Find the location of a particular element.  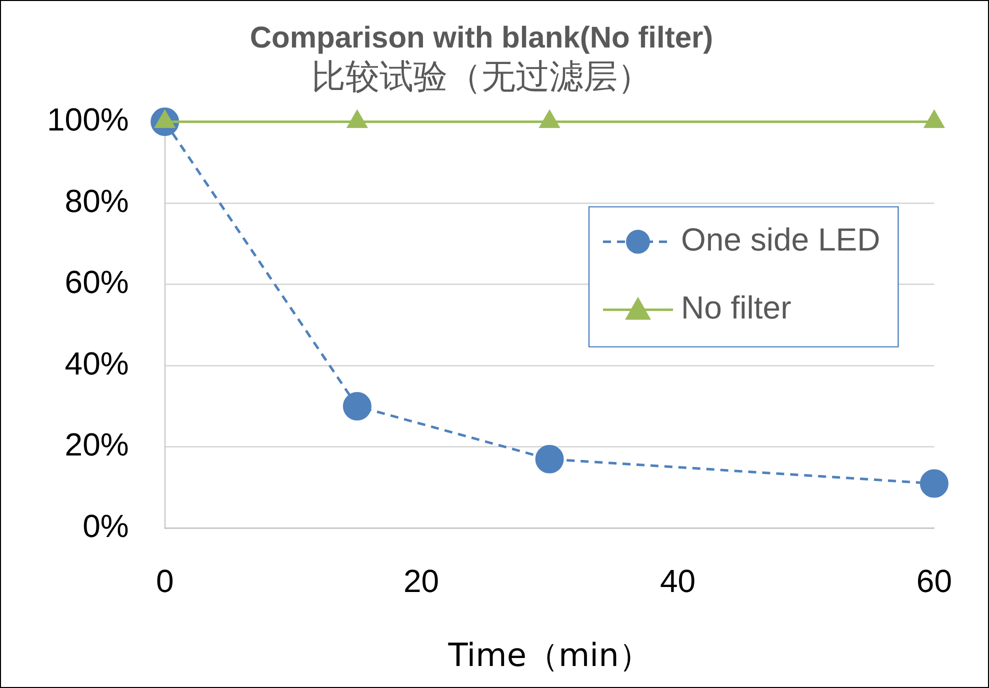

legend-label: No filter is located at coordinates (736, 308).